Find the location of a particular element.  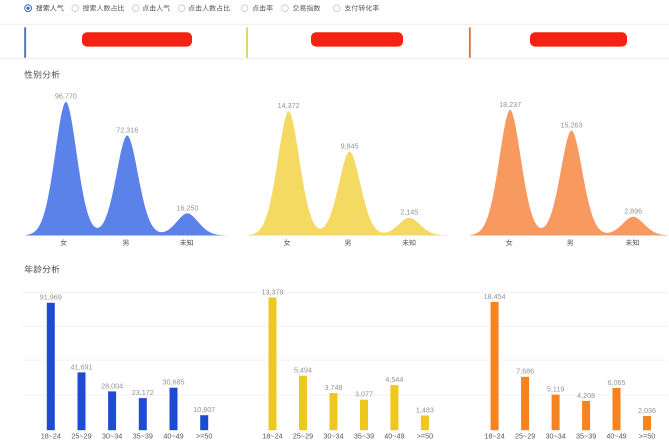

svg-text: 6,065 is located at coordinates (617, 382).